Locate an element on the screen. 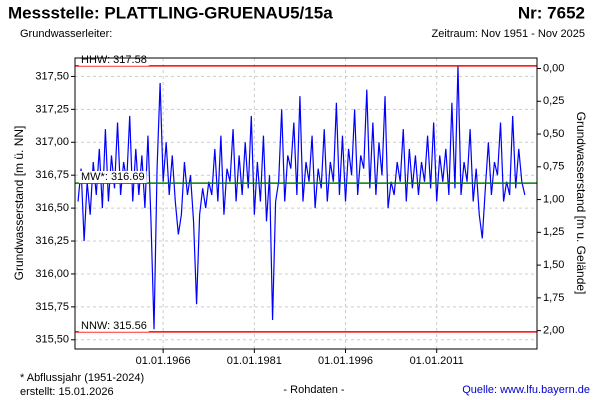 The image size is (600, 400). reference-label: MW*: 316.69 is located at coordinates (113, 177).